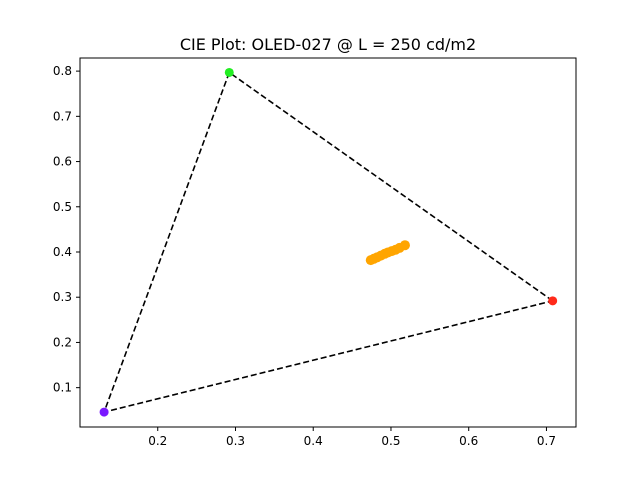 The height and width of the screenshot is (480, 640). Describe the element at coordinates (62, 252) in the screenshot. I see `y-tick-label: 0.4` at that location.